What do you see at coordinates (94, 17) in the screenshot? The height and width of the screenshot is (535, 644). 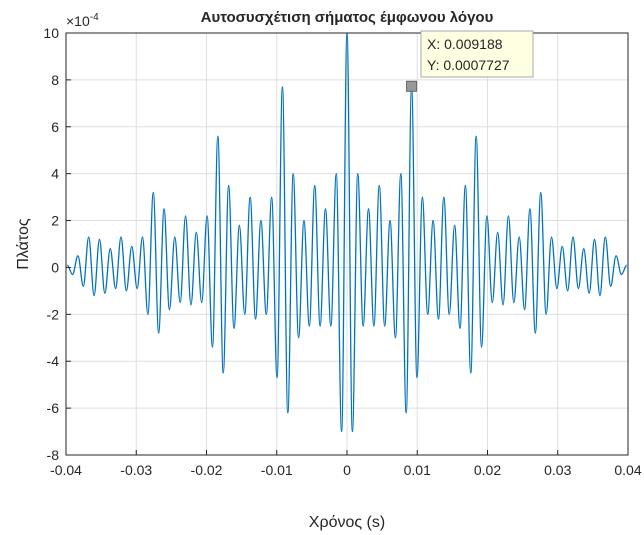 I see `y-multiplier-exponent: -4` at bounding box center [94, 17].